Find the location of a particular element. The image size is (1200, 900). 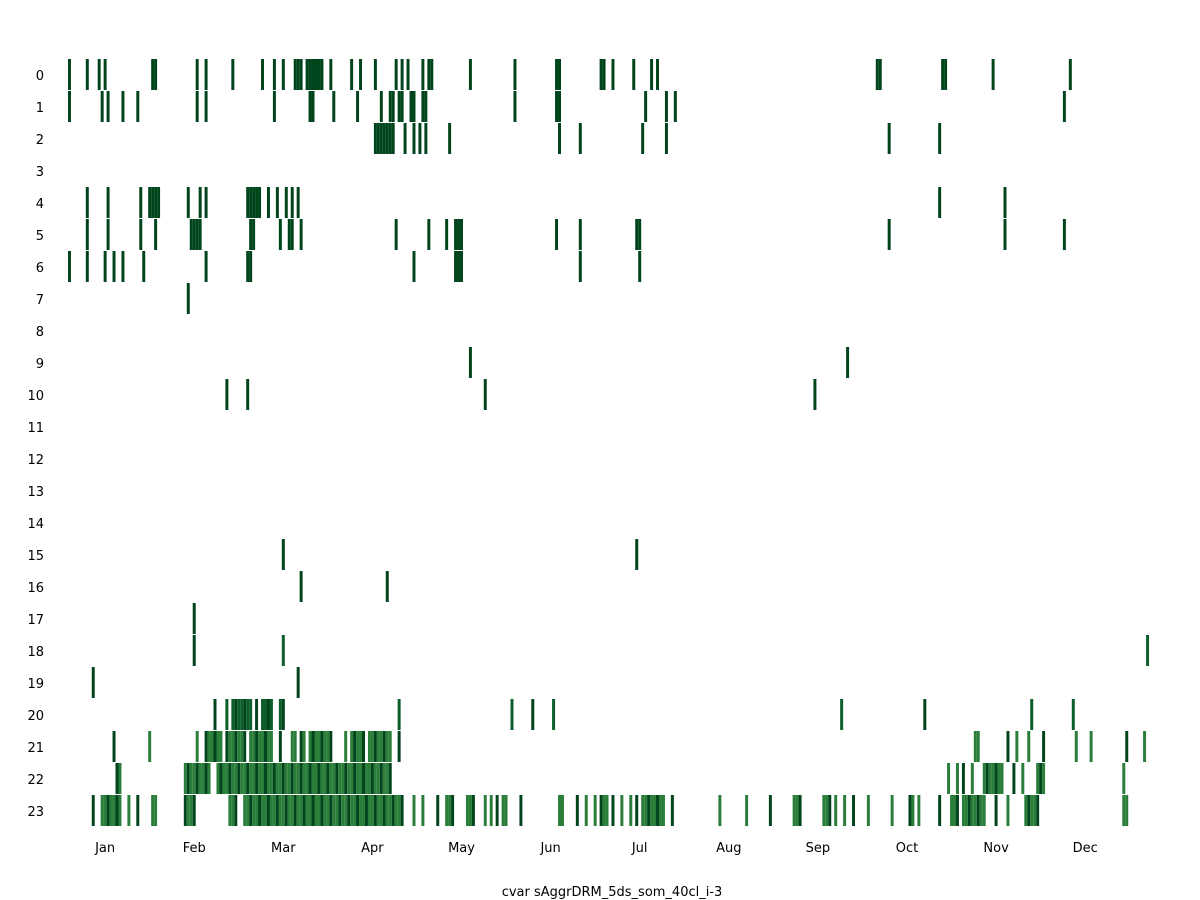

y-tick-label-7: 7 is located at coordinates (40, 300).